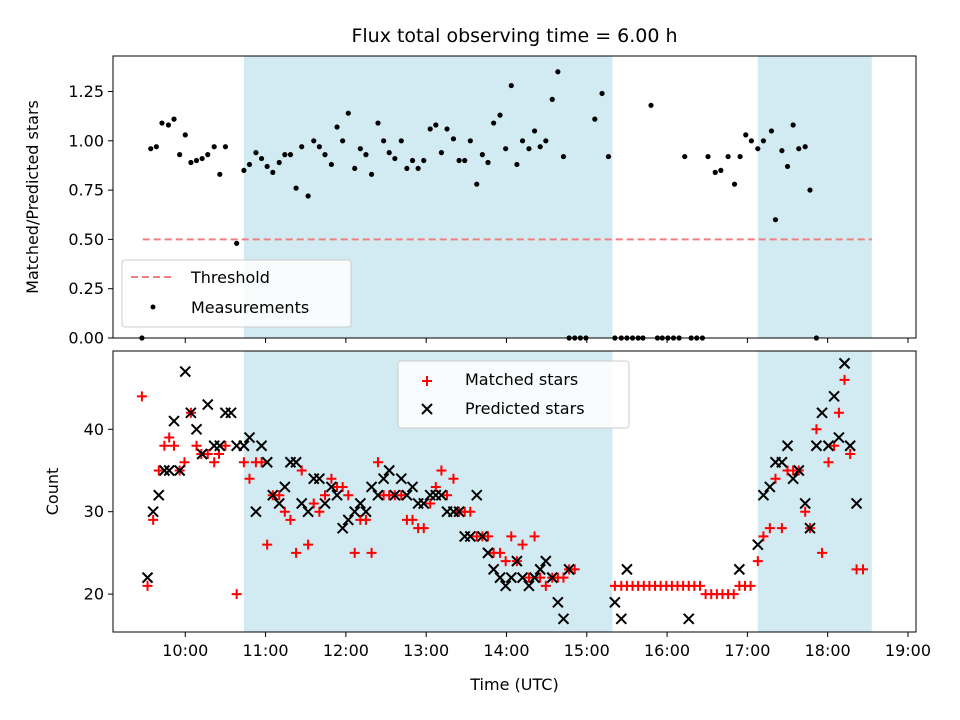  What do you see at coordinates (94, 429) in the screenshot?
I see `y-tick-label: 40` at bounding box center [94, 429].